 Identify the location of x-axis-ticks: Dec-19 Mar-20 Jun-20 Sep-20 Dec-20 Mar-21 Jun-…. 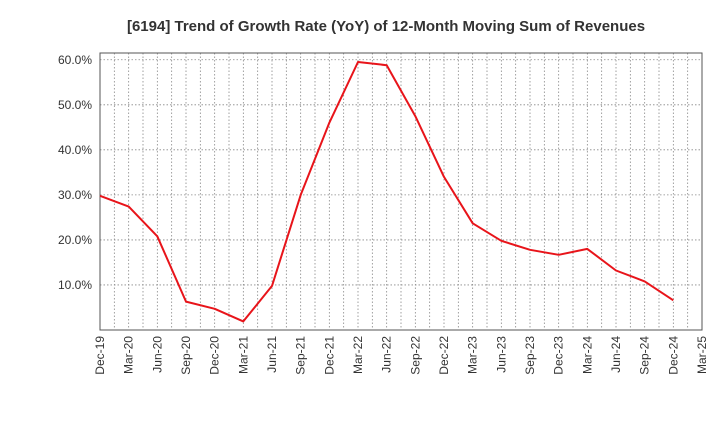
(401, 355).